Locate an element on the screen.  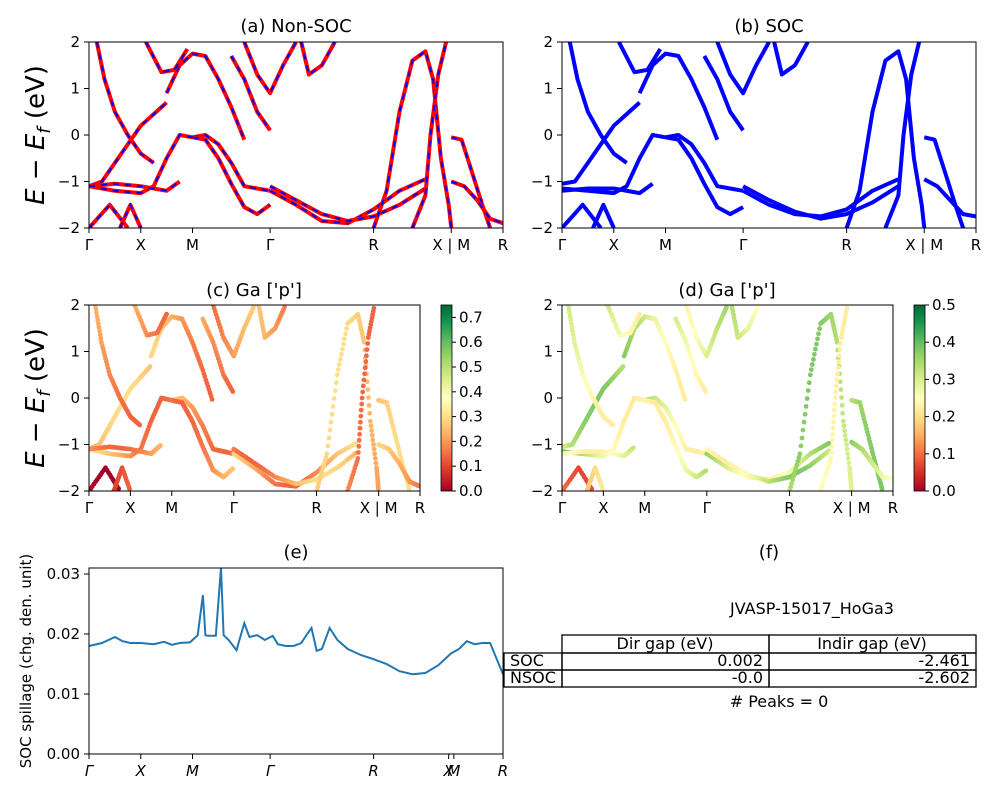
xtick-label: Γ is located at coordinates (89, 508).